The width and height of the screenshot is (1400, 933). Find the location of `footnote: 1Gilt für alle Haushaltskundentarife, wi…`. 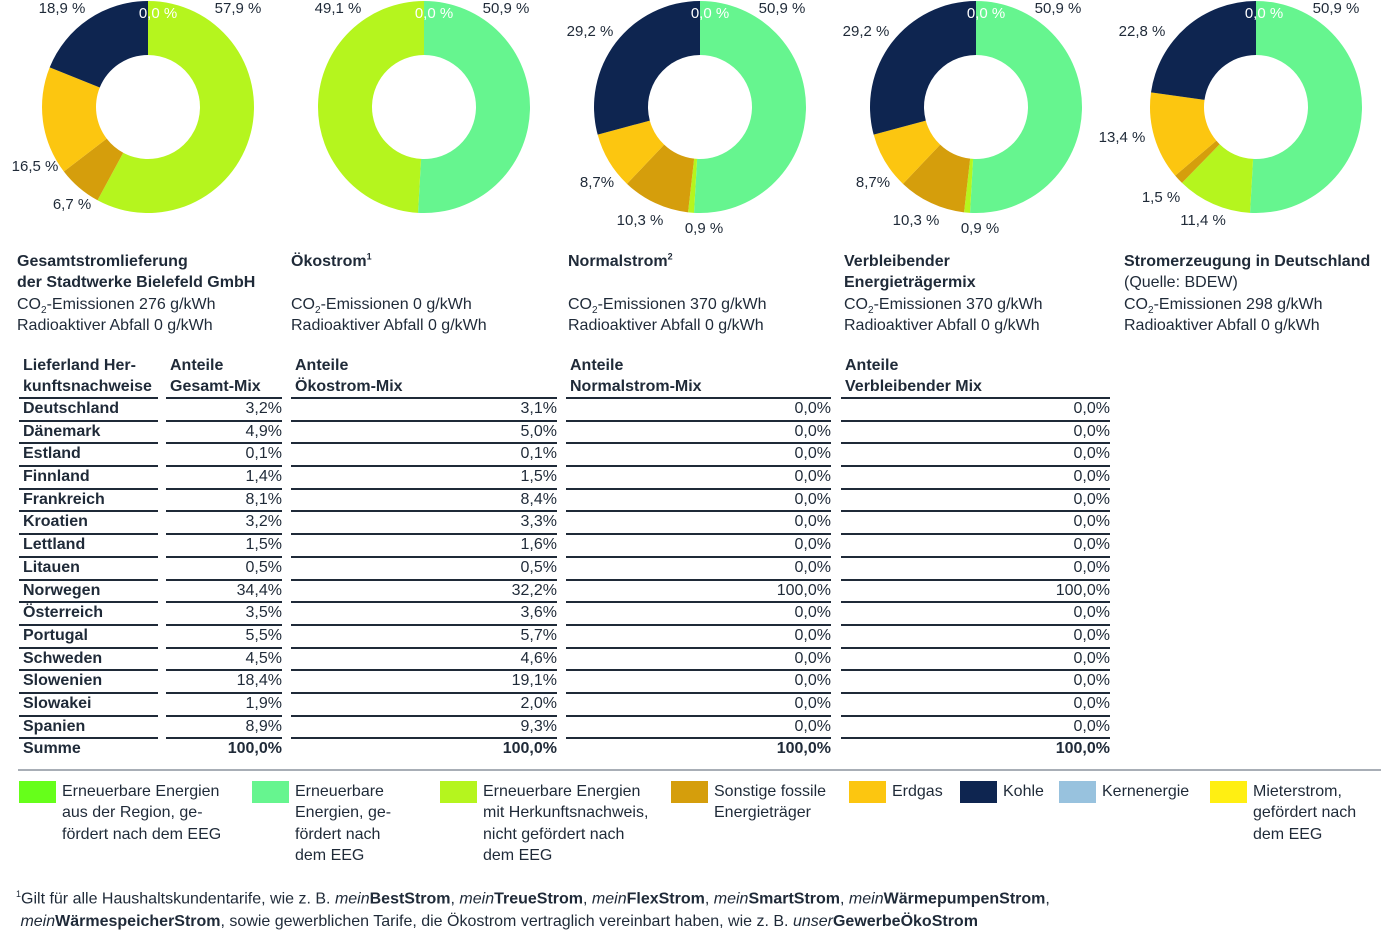

footnote: 1Gilt für alle Haushaltskundentarife, wi… is located at coordinates (533, 910).